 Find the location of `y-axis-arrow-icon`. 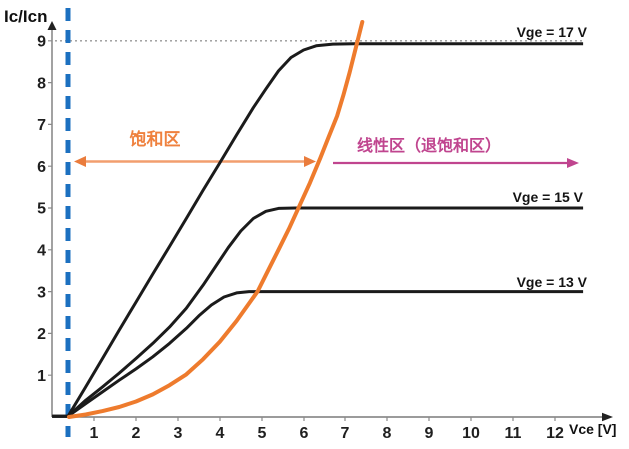

y-axis-arrow-icon is located at coordinates (52, 25).